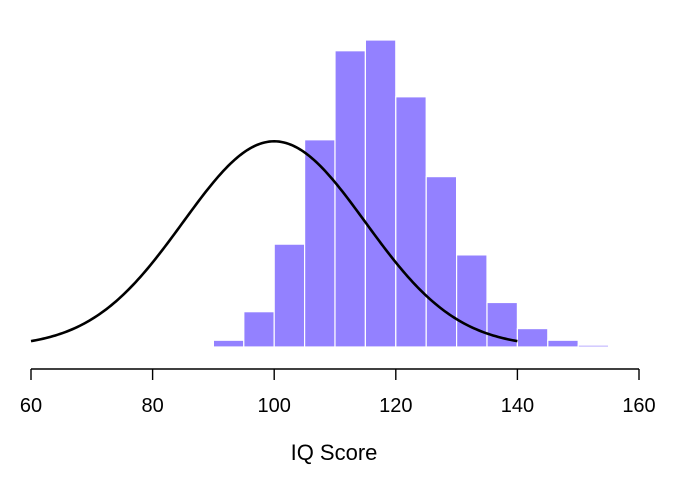 This screenshot has height=500, width=681. What do you see at coordinates (517, 406) in the screenshot?
I see `x-tick-label: 140` at bounding box center [517, 406].